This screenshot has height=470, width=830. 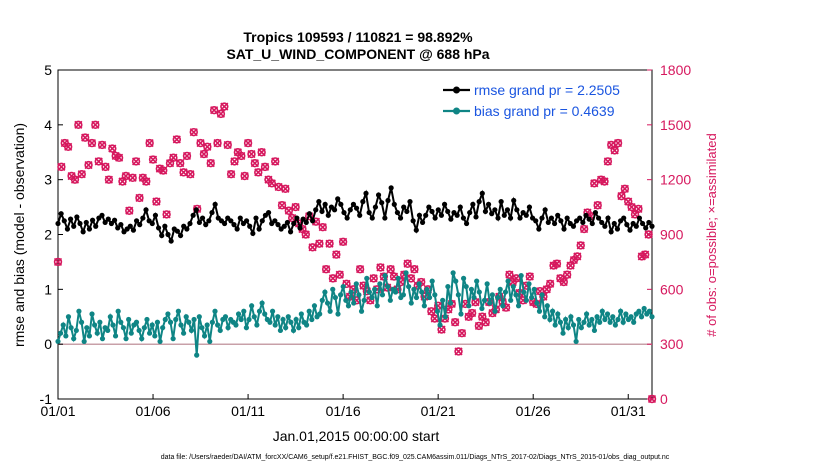 What do you see at coordinates (355, 215) in the screenshot?
I see `rmse-series` at bounding box center [355, 215].